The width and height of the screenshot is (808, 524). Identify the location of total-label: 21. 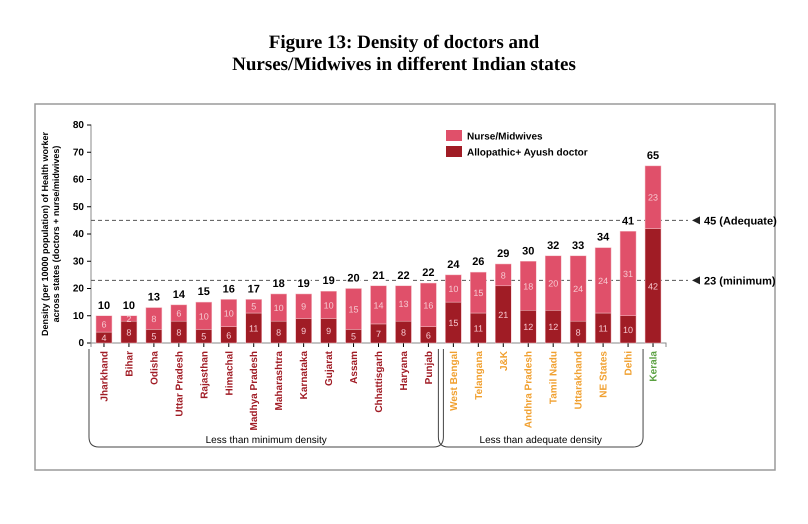
(378, 276).